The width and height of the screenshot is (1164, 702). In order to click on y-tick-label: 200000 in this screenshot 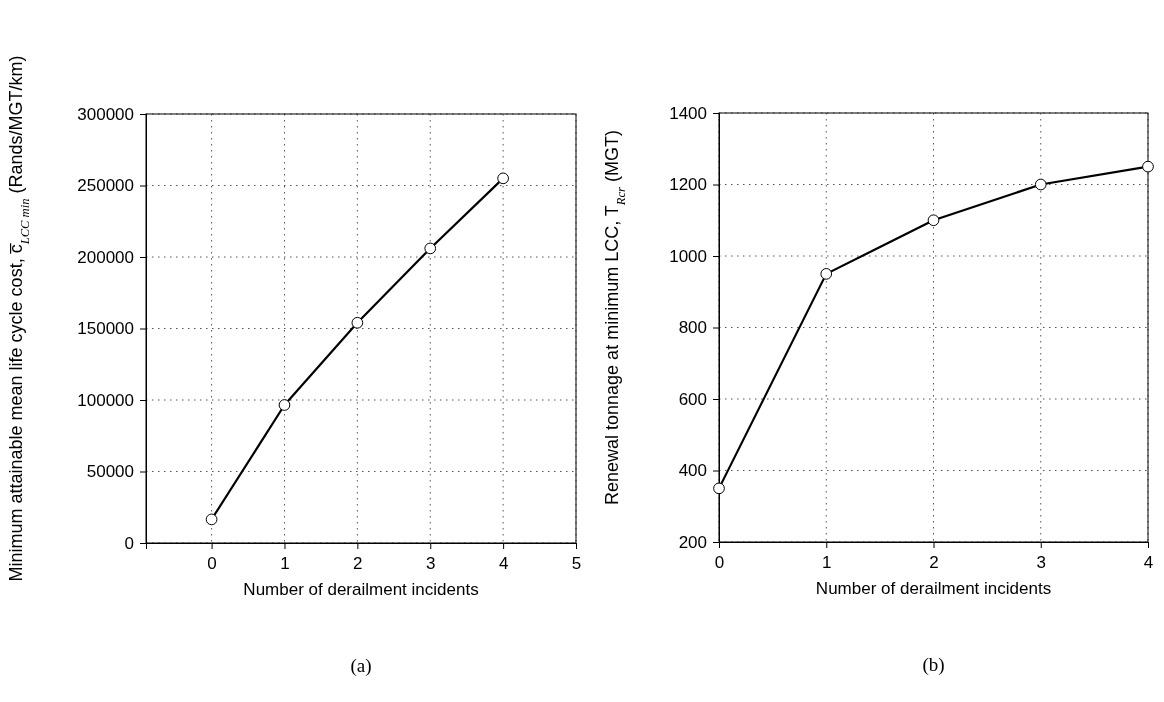, I will do `click(105, 257)`.